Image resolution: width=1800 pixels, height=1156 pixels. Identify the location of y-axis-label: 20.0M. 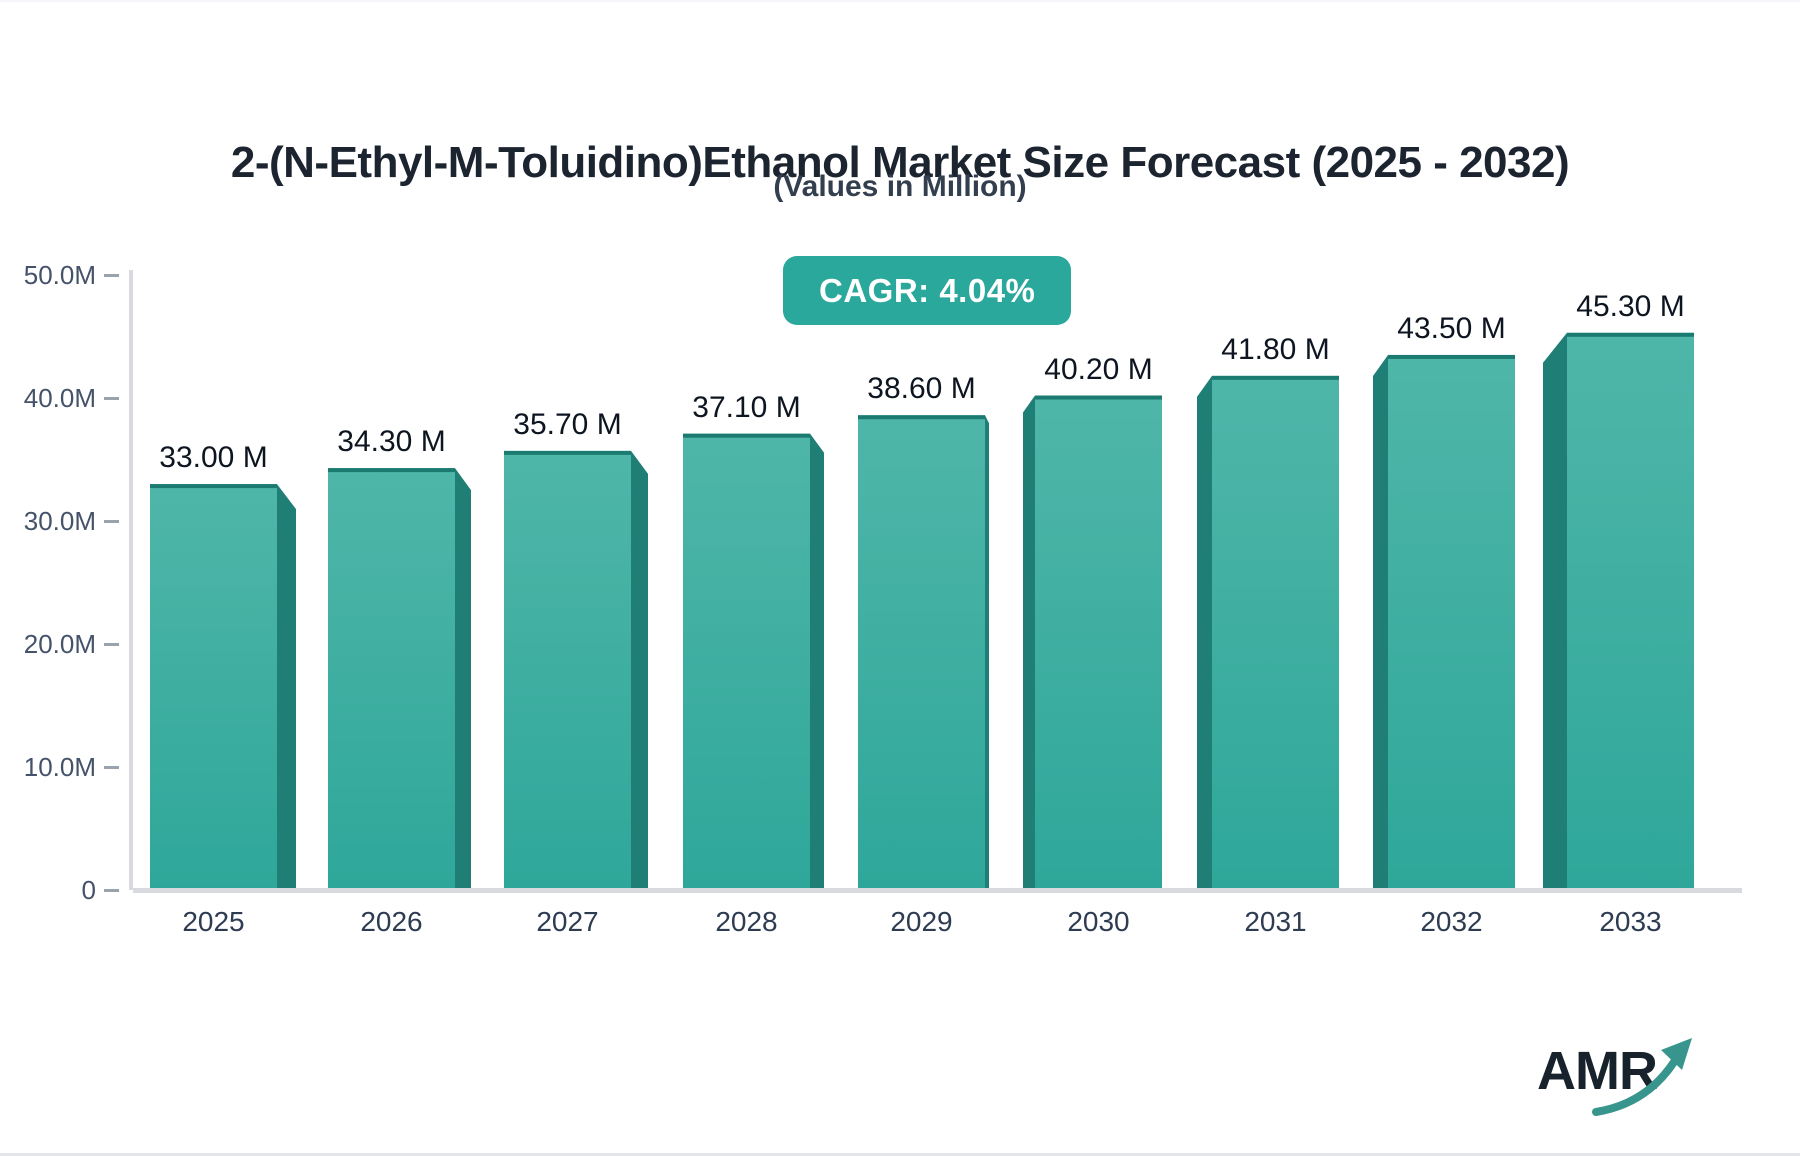
(59, 644).